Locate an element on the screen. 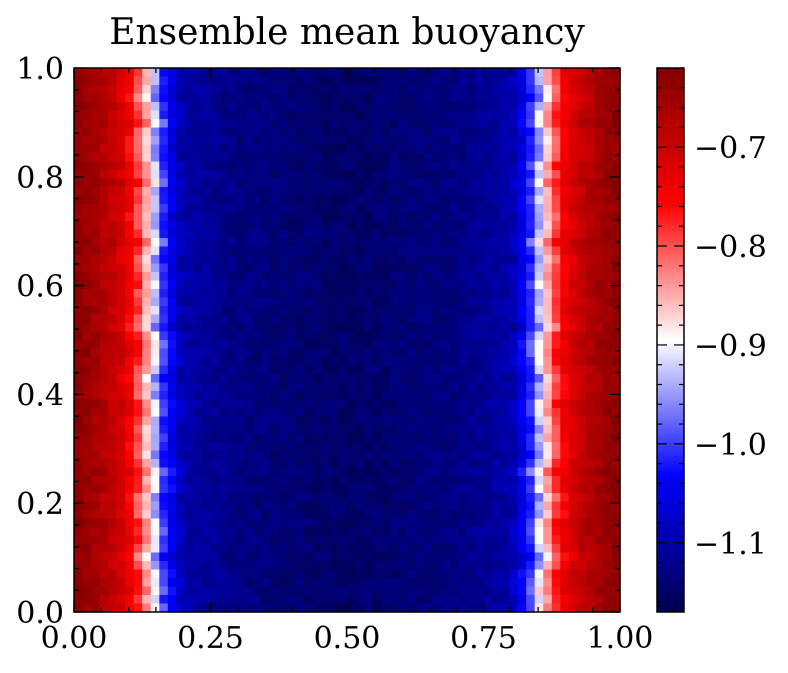  colorbar-tick-label: −0.7 is located at coordinates (730, 148).